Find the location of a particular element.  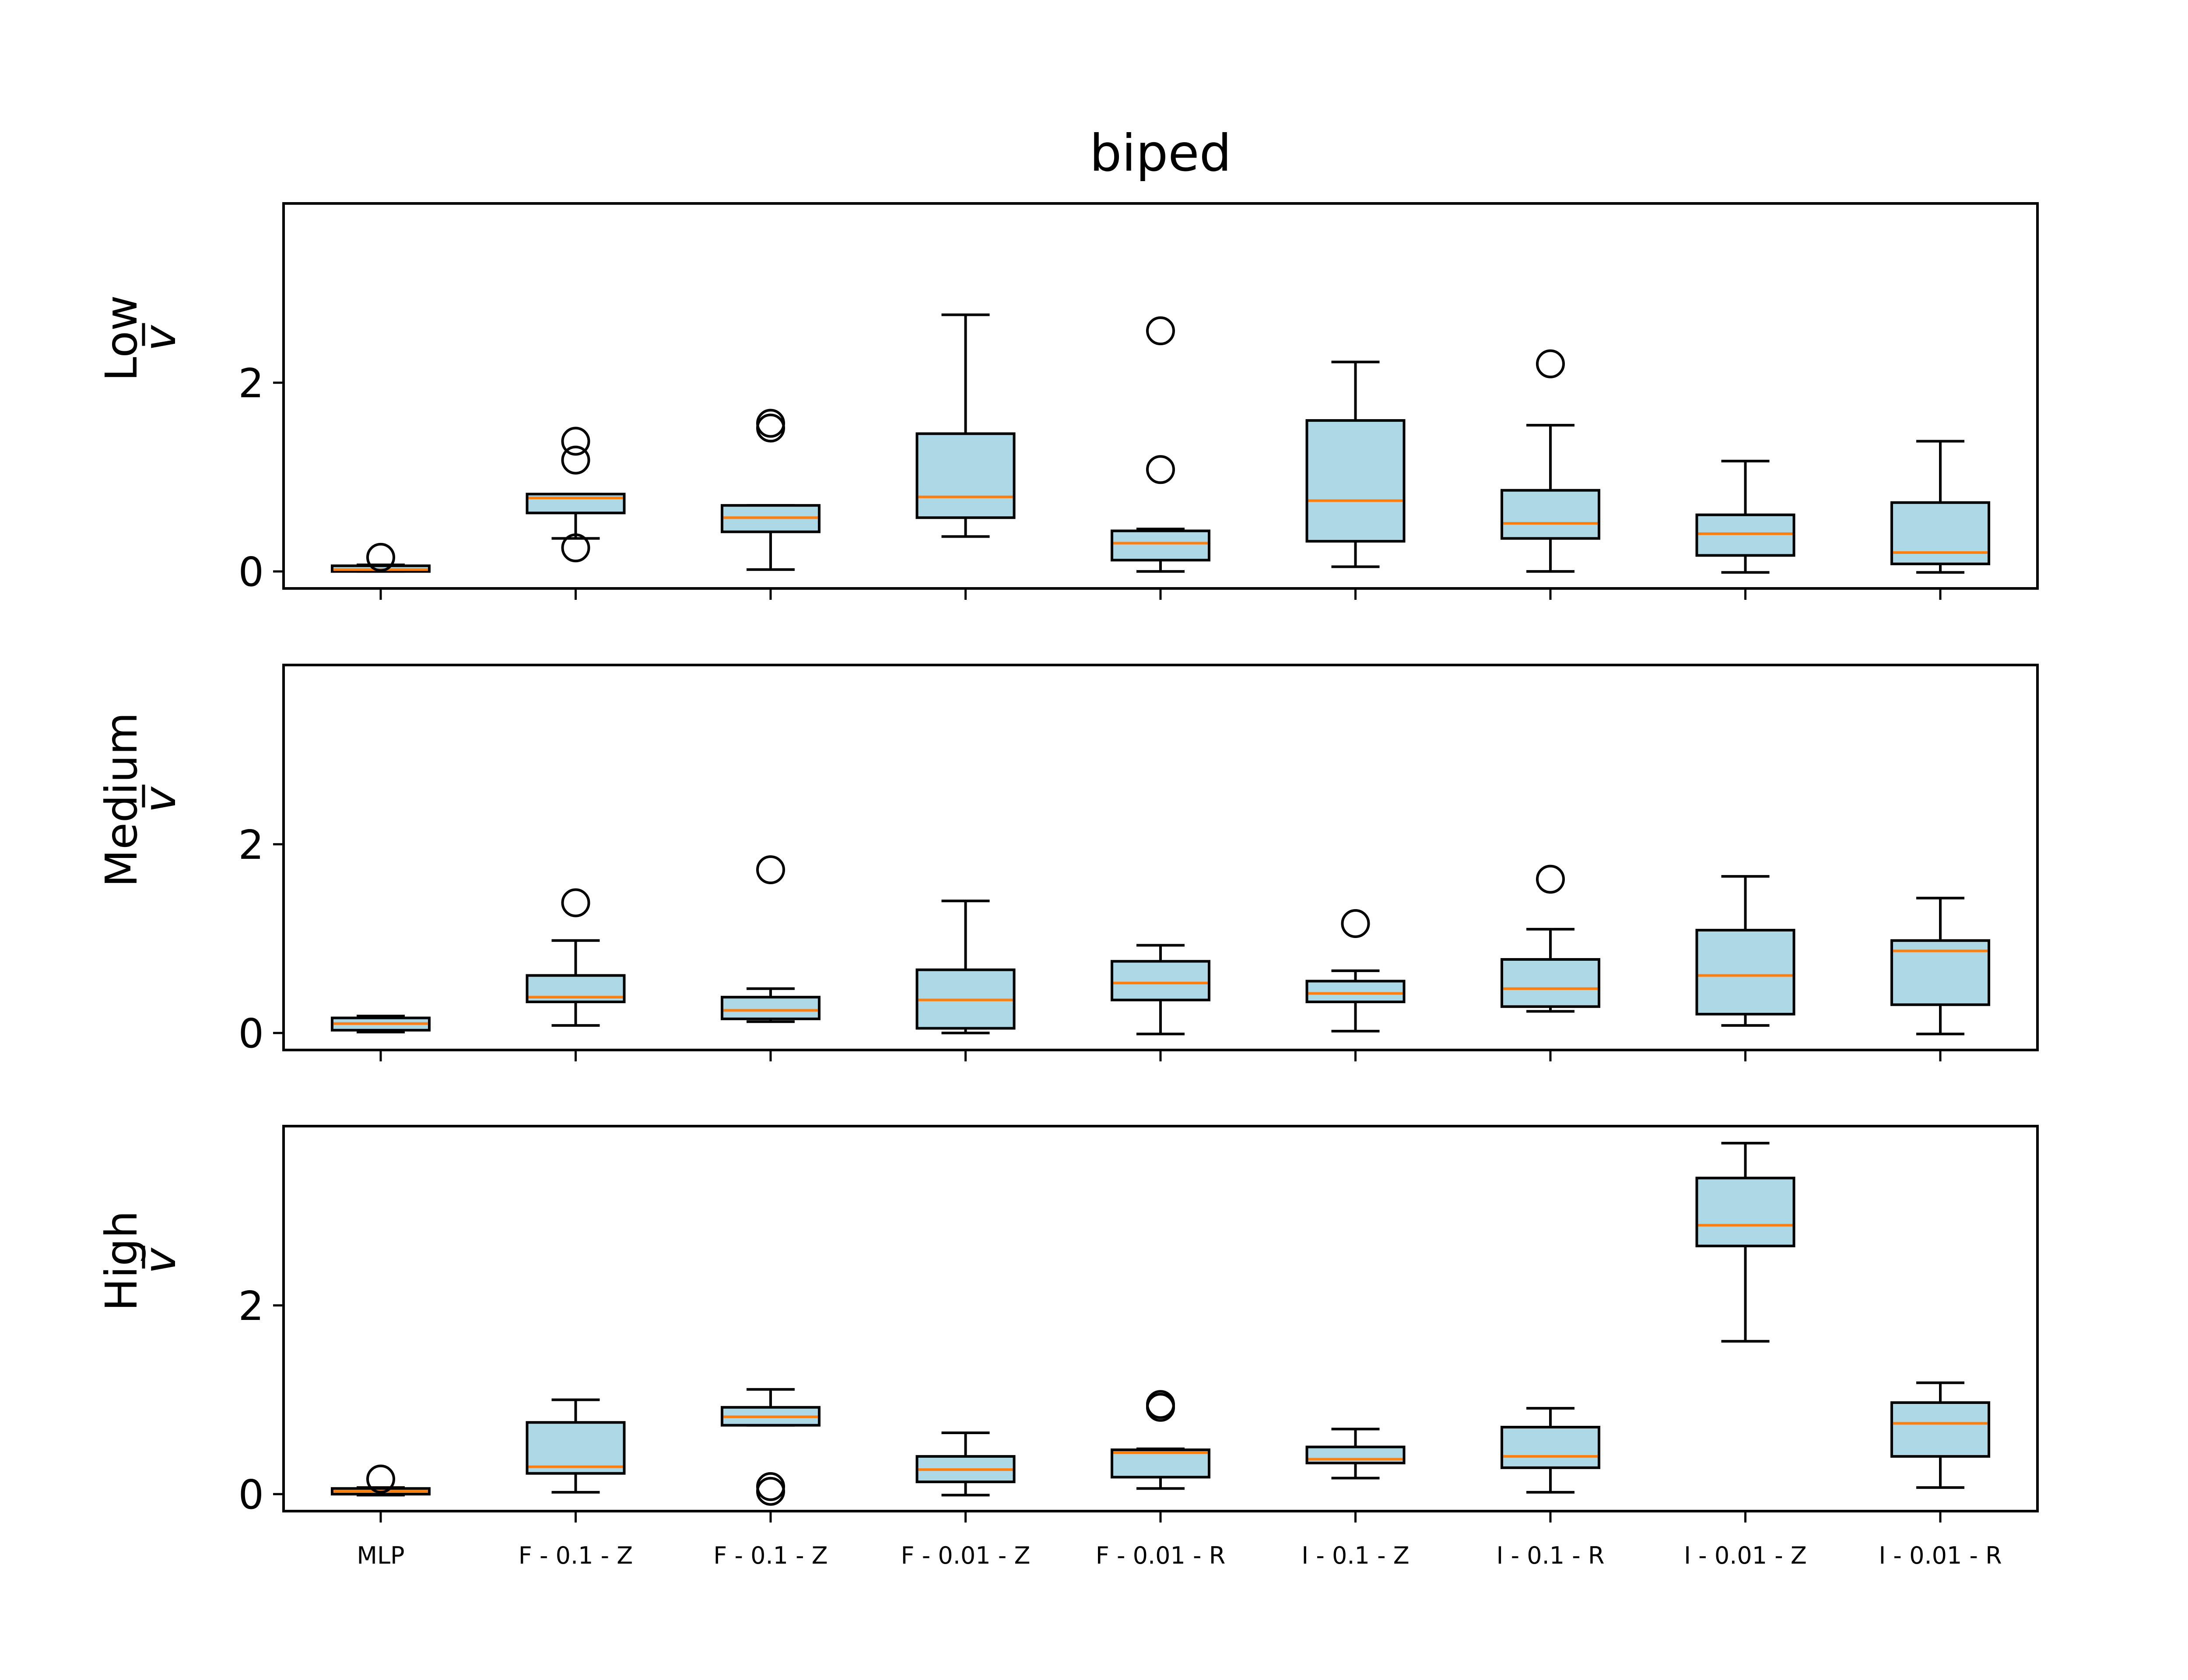

y-axis-label: High is located at coordinates (122, 1261).